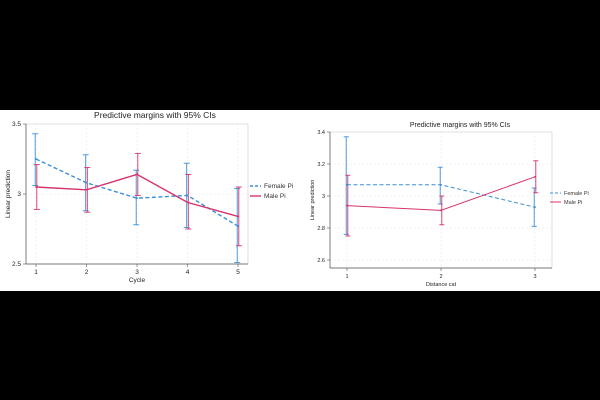 The height and width of the screenshot is (400, 600). Describe the element at coordinates (321, 165) in the screenshot. I see `y-tick-label: 3.2` at that location.